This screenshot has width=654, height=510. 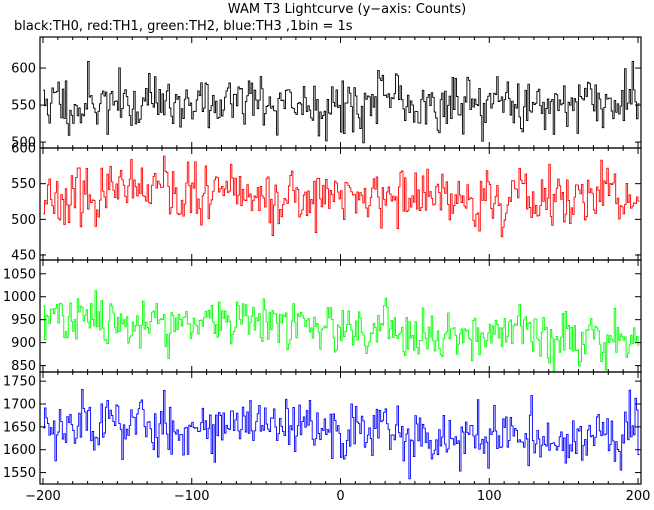 I want to click on y-tick-label: 1700, so click(x=19, y=405).